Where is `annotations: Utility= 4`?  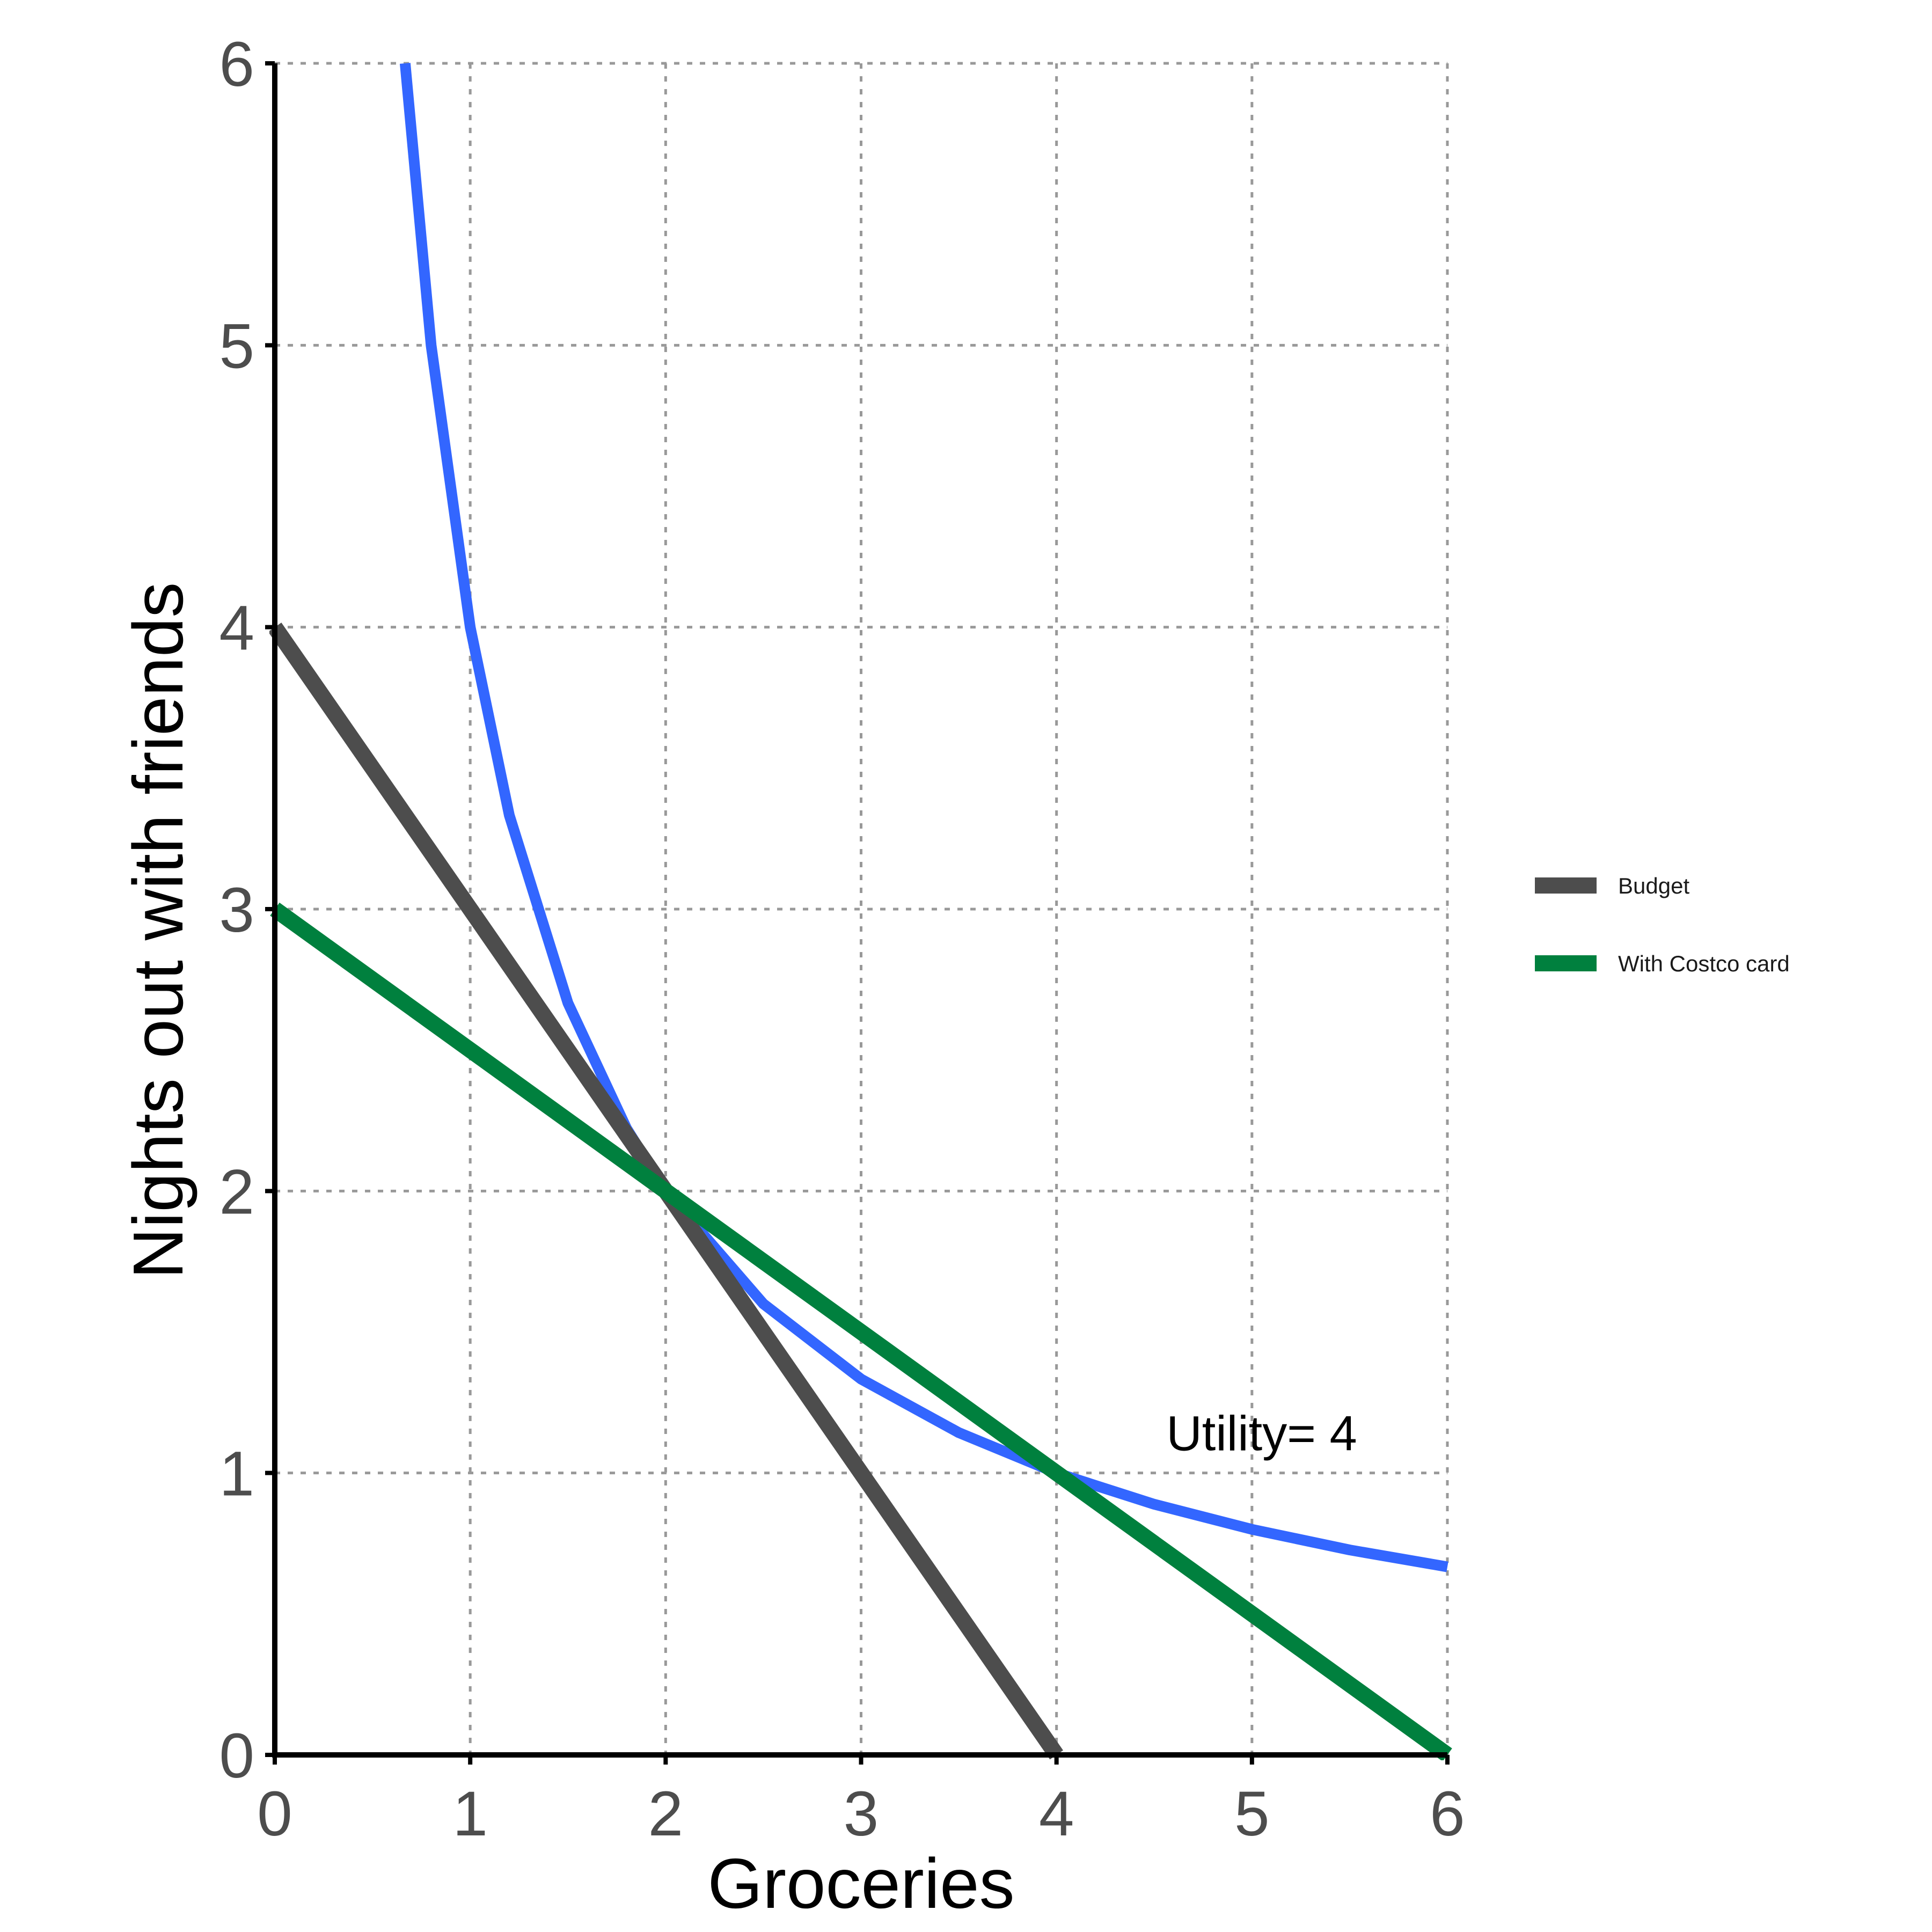
annotations: Utility= 4 is located at coordinates (1261, 1434).